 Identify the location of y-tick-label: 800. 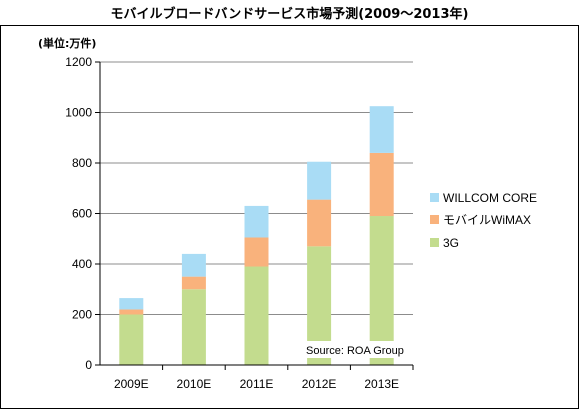
(82, 163).